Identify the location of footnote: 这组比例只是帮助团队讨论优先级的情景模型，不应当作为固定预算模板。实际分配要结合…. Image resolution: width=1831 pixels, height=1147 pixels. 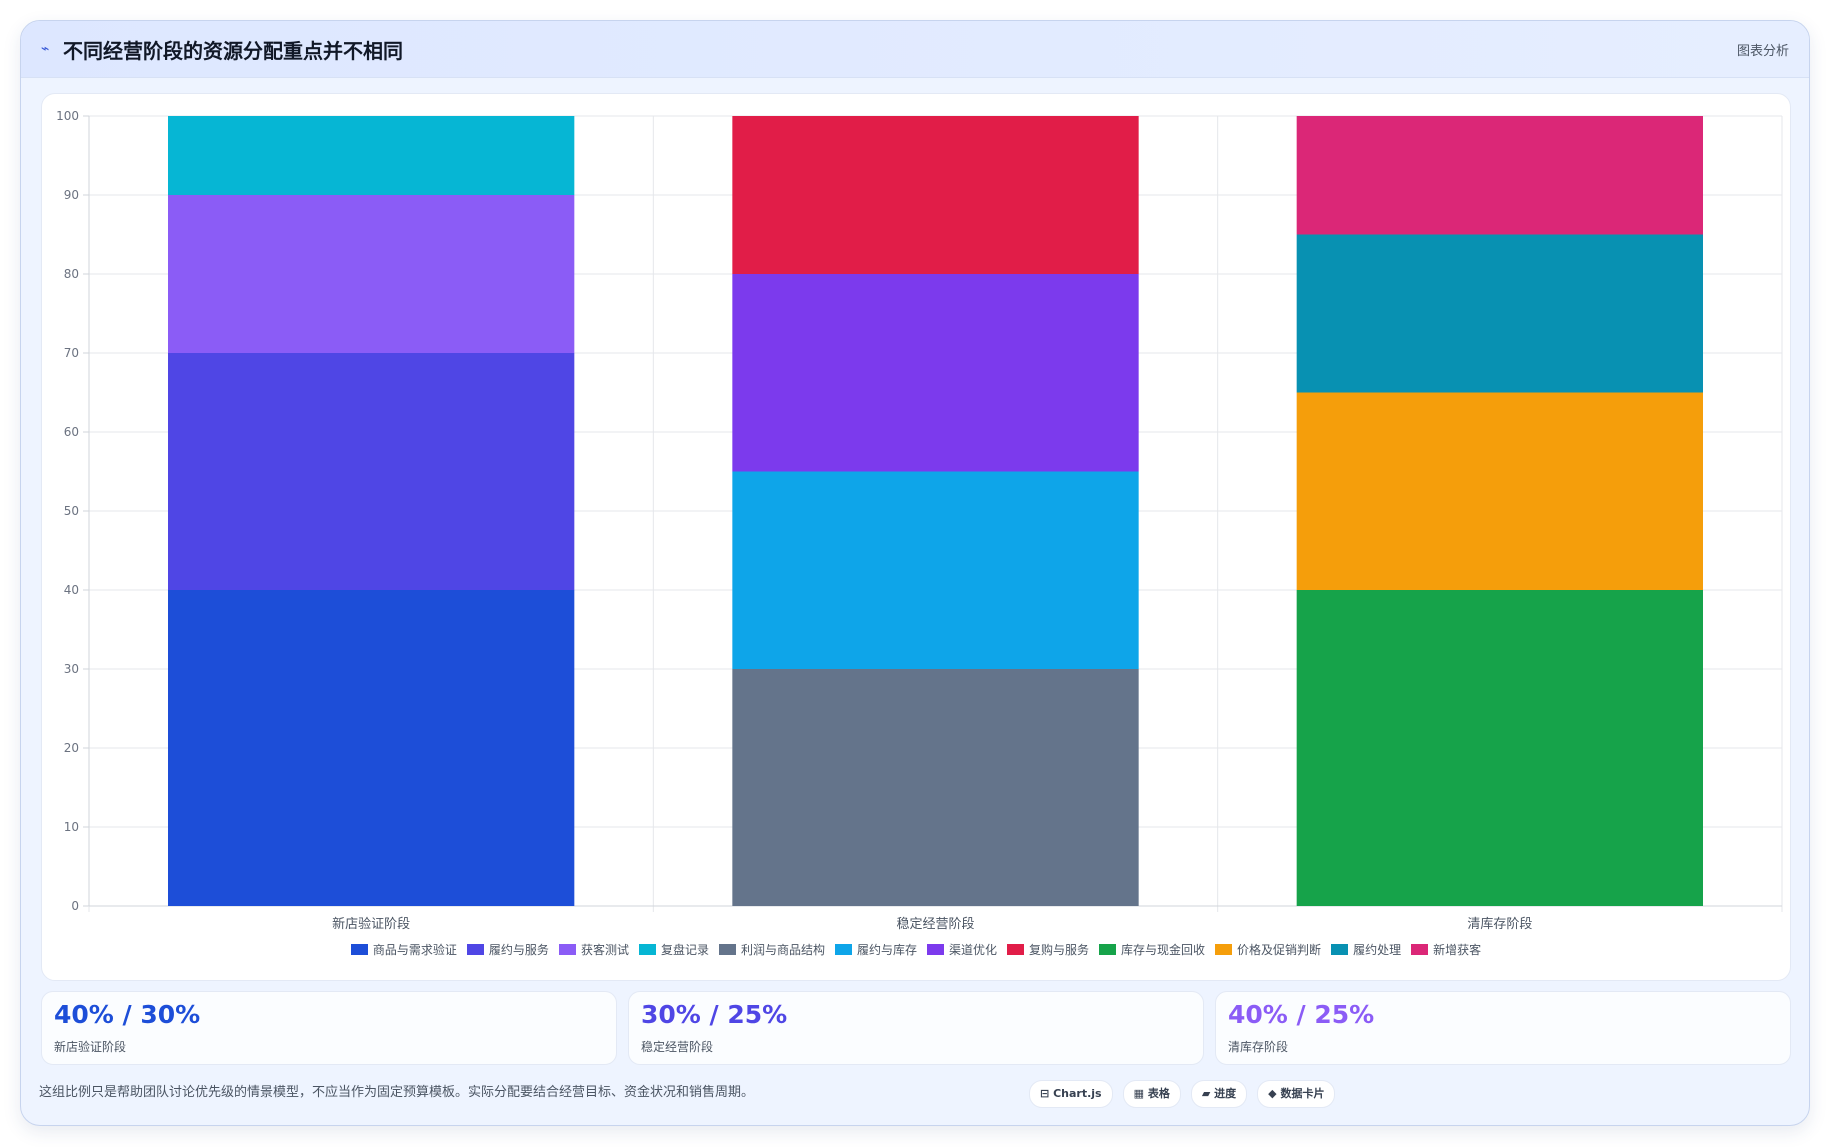
(397, 1092).